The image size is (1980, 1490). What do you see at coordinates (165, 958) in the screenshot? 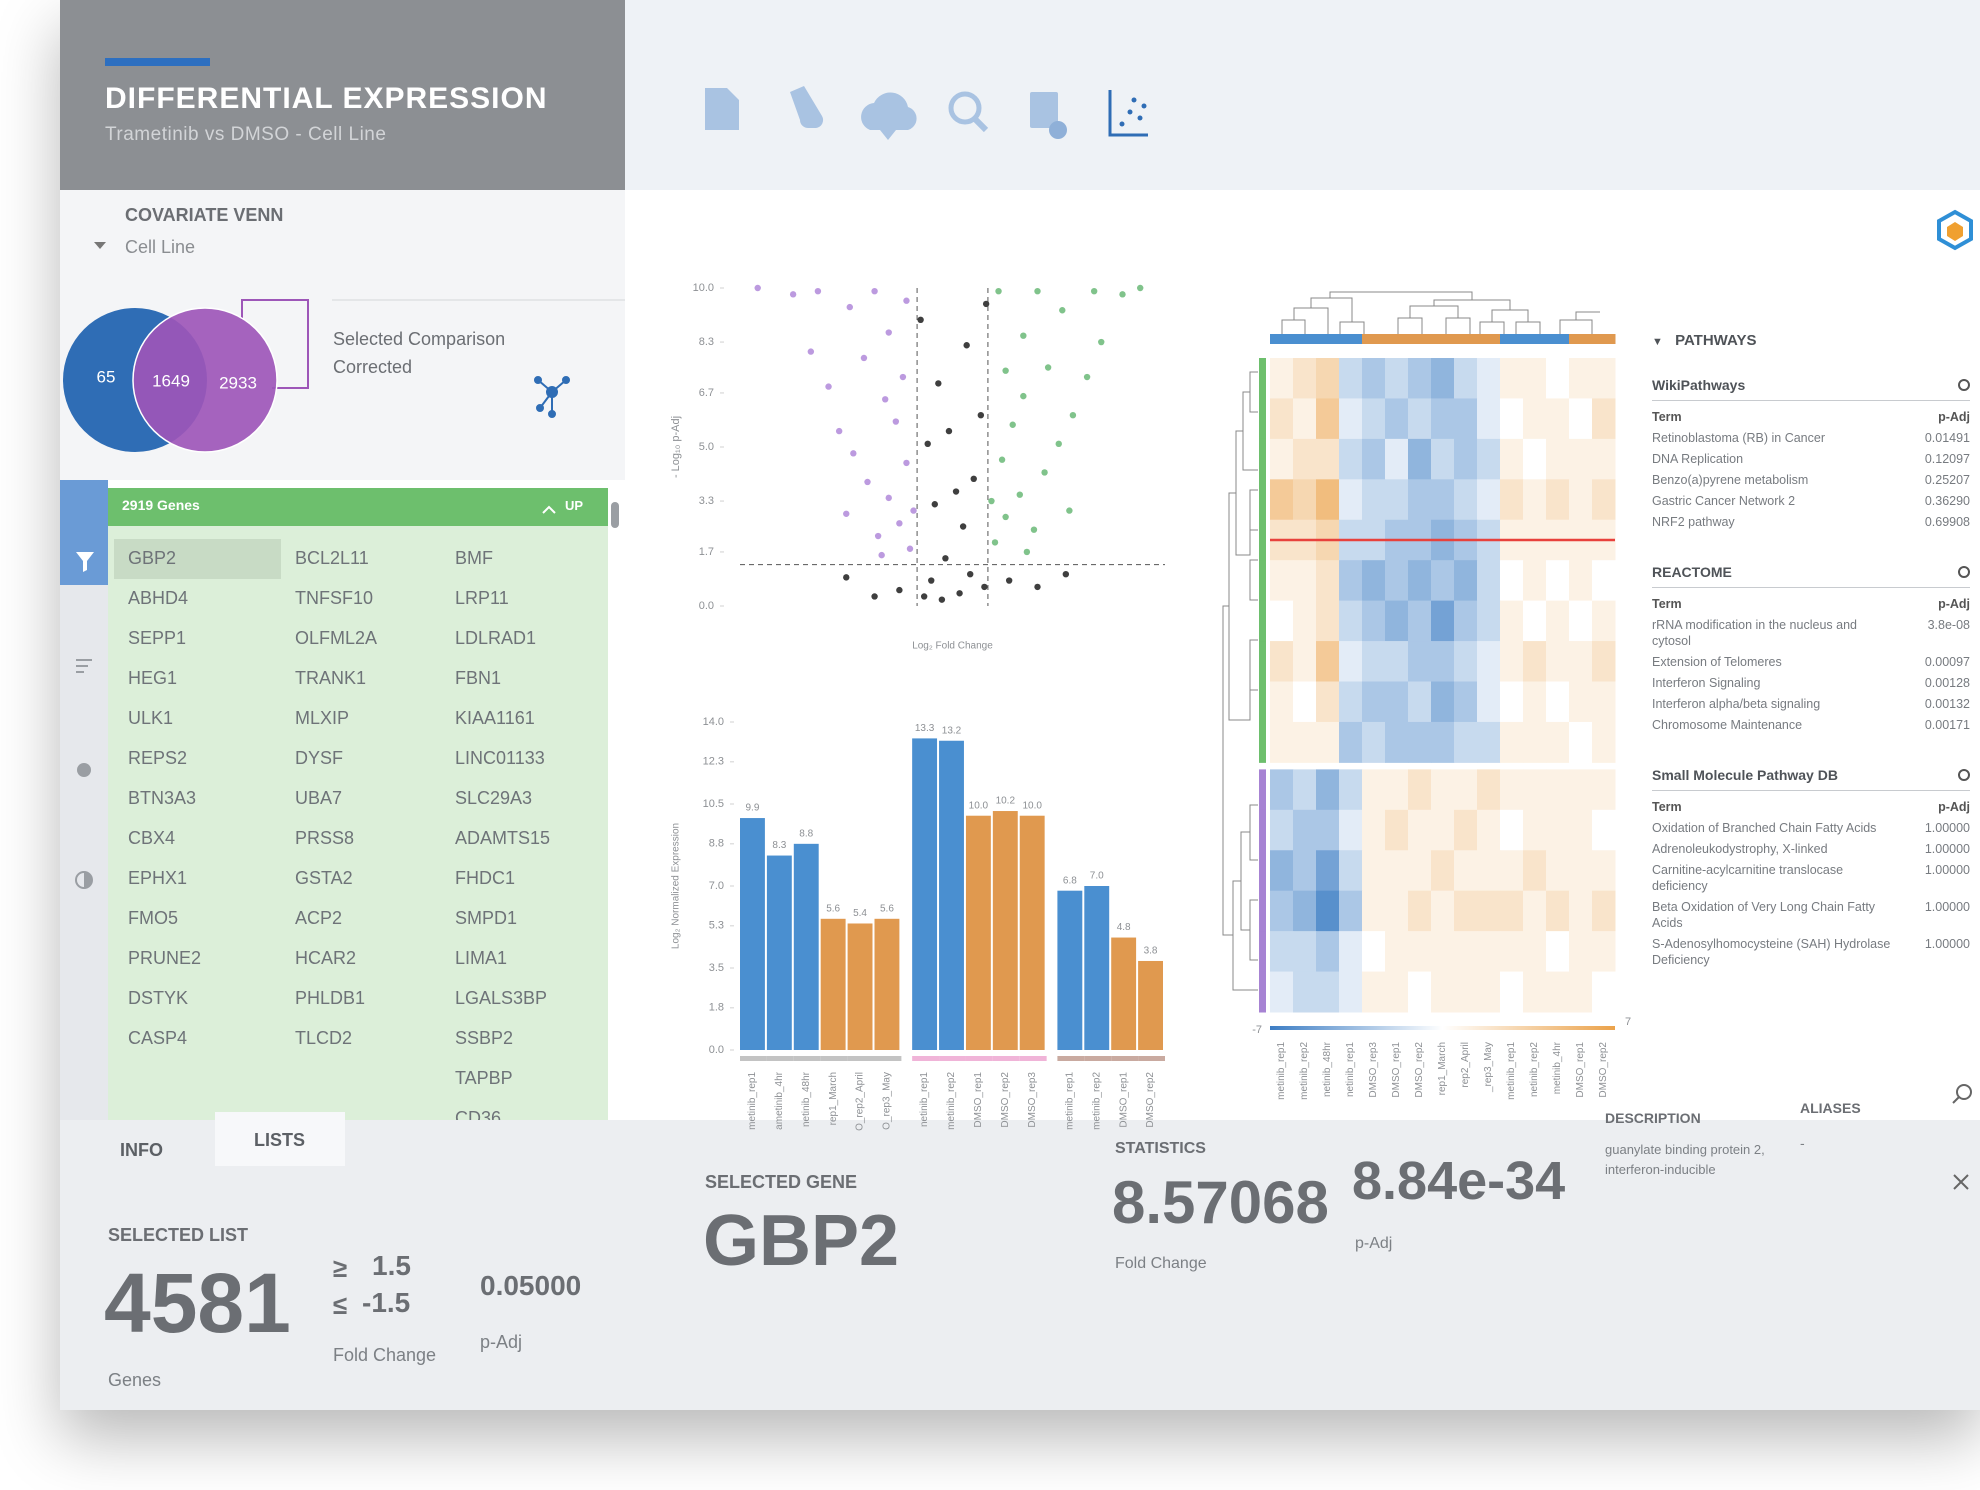
I see `gene-name: PRUNE2` at bounding box center [165, 958].